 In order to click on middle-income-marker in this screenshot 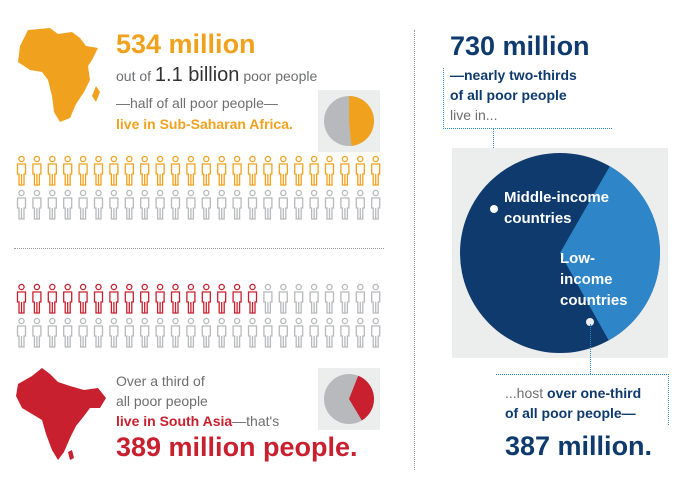, I will do `click(494, 209)`.